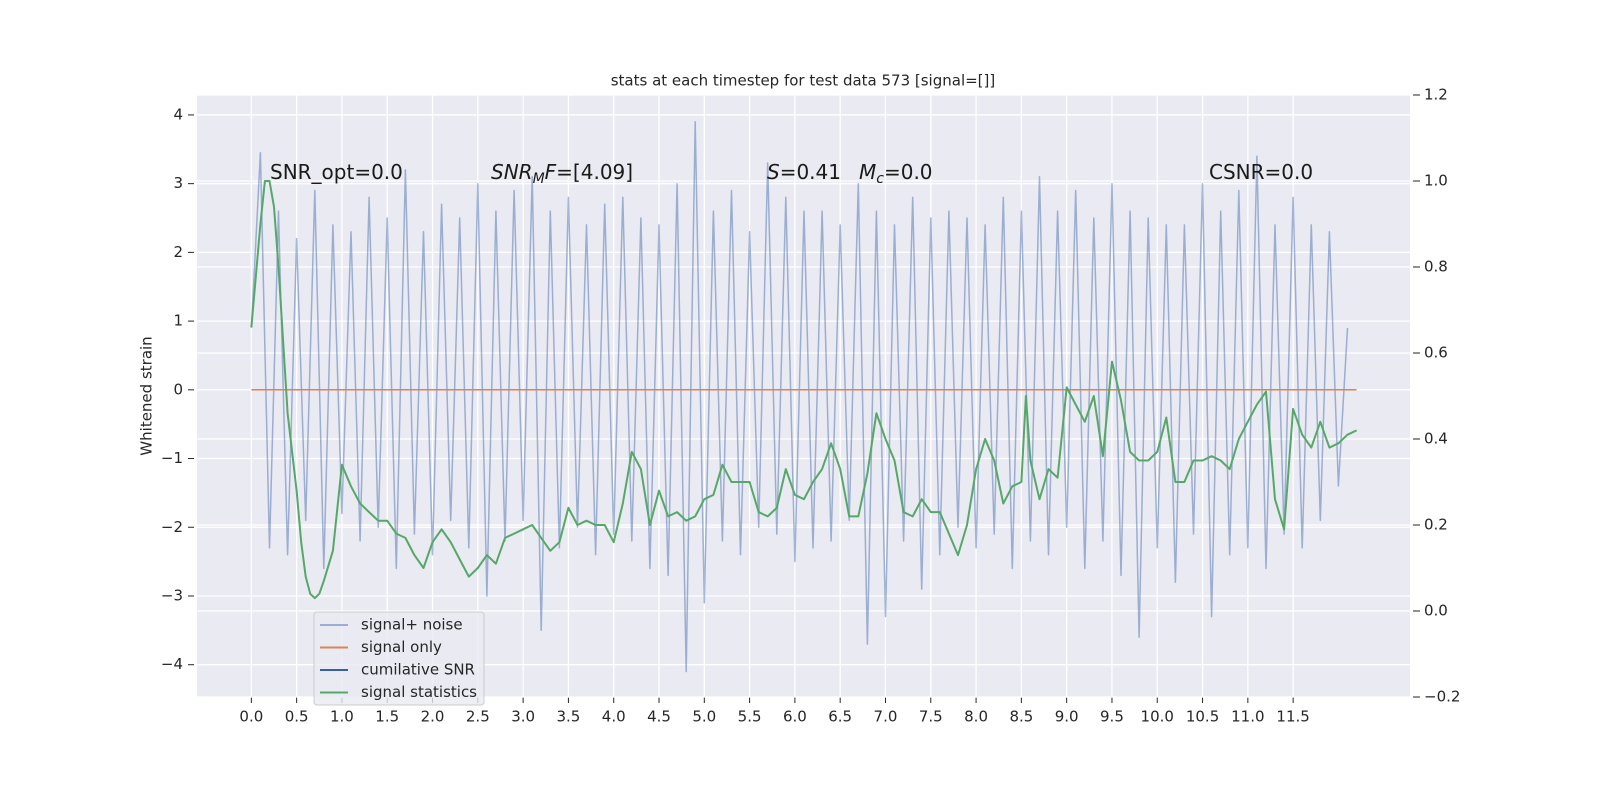 The width and height of the screenshot is (1600, 800). Describe the element at coordinates (401, 647) in the screenshot. I see `legend-label: signal only` at that location.